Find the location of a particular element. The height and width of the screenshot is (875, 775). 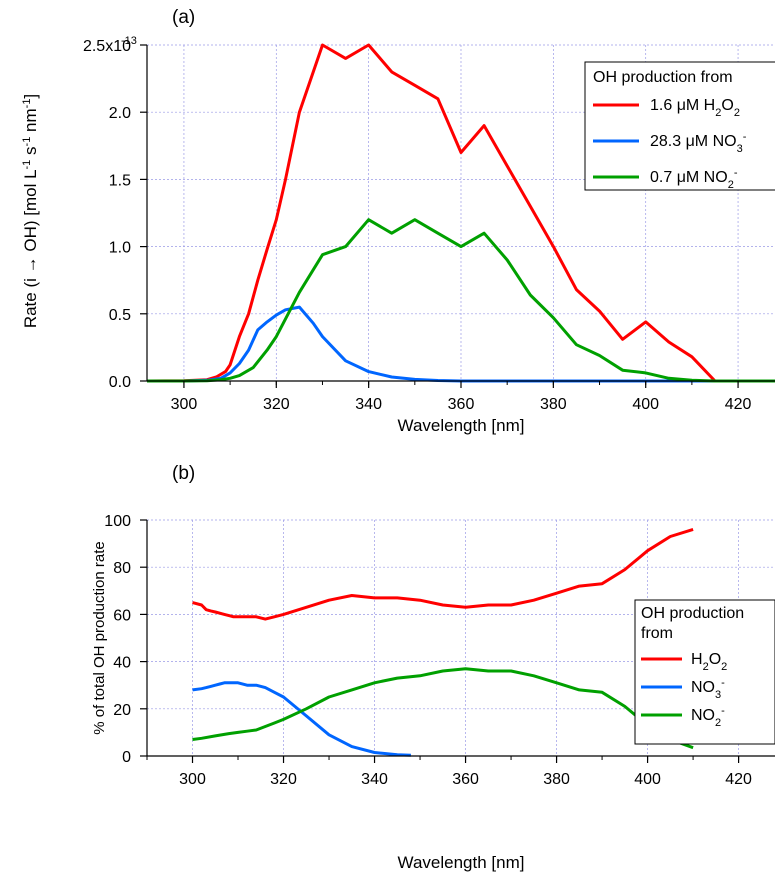

legend-item-no2: 0.7 μM NO2- is located at coordinates (694, 179).